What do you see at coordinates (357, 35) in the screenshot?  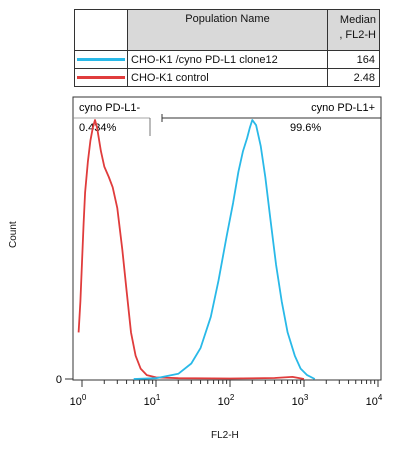 I see `legend-header-median-line2: , FL2-H` at bounding box center [357, 35].